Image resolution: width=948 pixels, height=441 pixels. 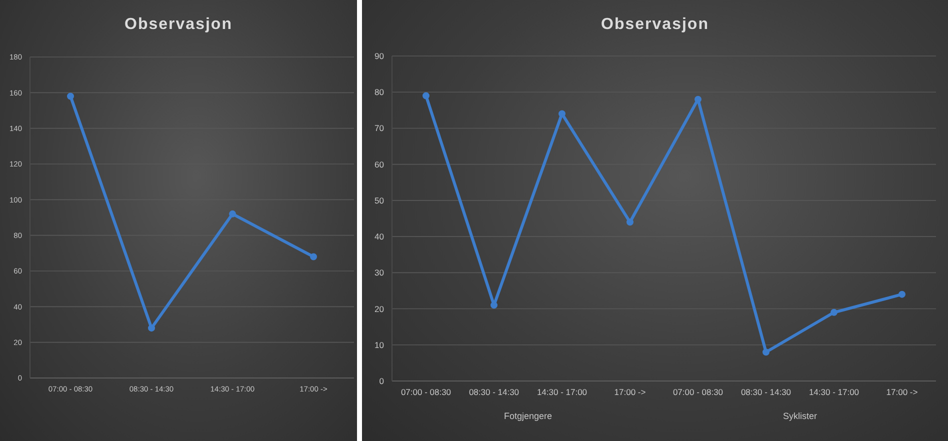 What do you see at coordinates (379, 309) in the screenshot?
I see `y-tick-label: 20` at bounding box center [379, 309].